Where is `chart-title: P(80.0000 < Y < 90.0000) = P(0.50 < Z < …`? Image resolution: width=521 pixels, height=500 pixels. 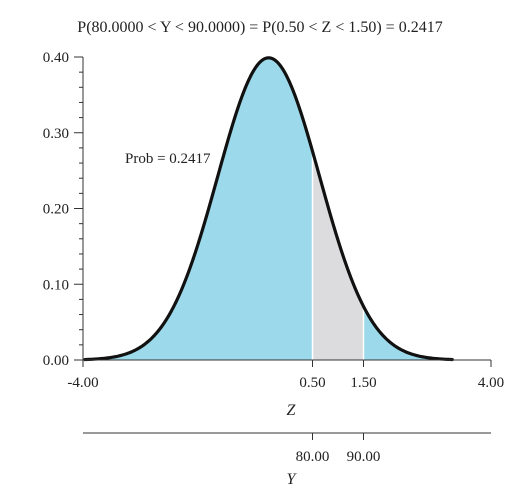
chart-title: P(80.0000 < Y < 90.0000) = P(0.50 < Z < … is located at coordinates (259, 27).